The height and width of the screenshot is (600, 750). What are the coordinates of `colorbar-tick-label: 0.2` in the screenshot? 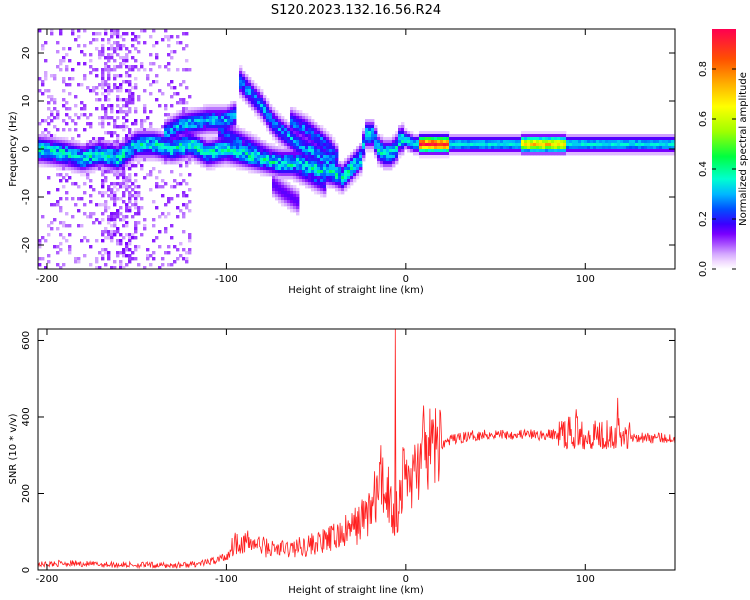 It's located at (703, 219).